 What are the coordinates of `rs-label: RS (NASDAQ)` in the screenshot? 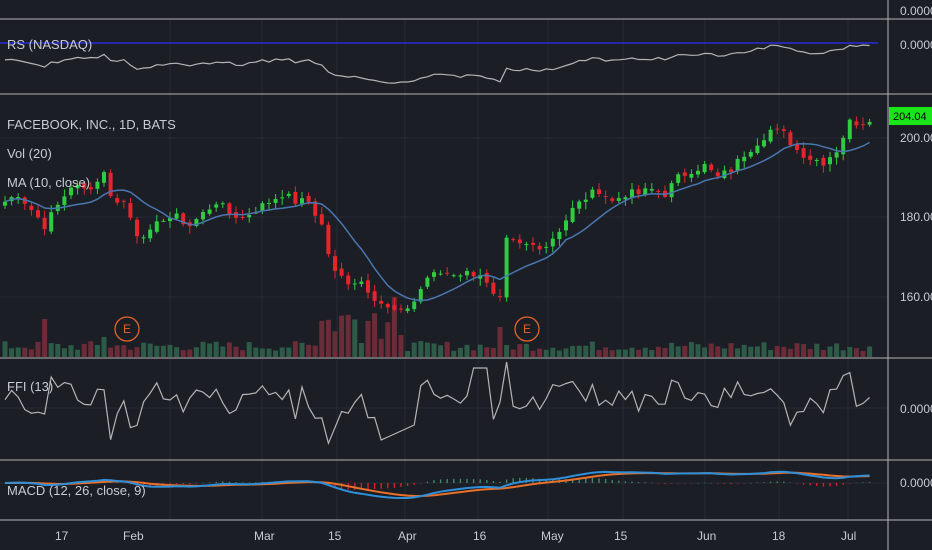 It's located at (50, 44).